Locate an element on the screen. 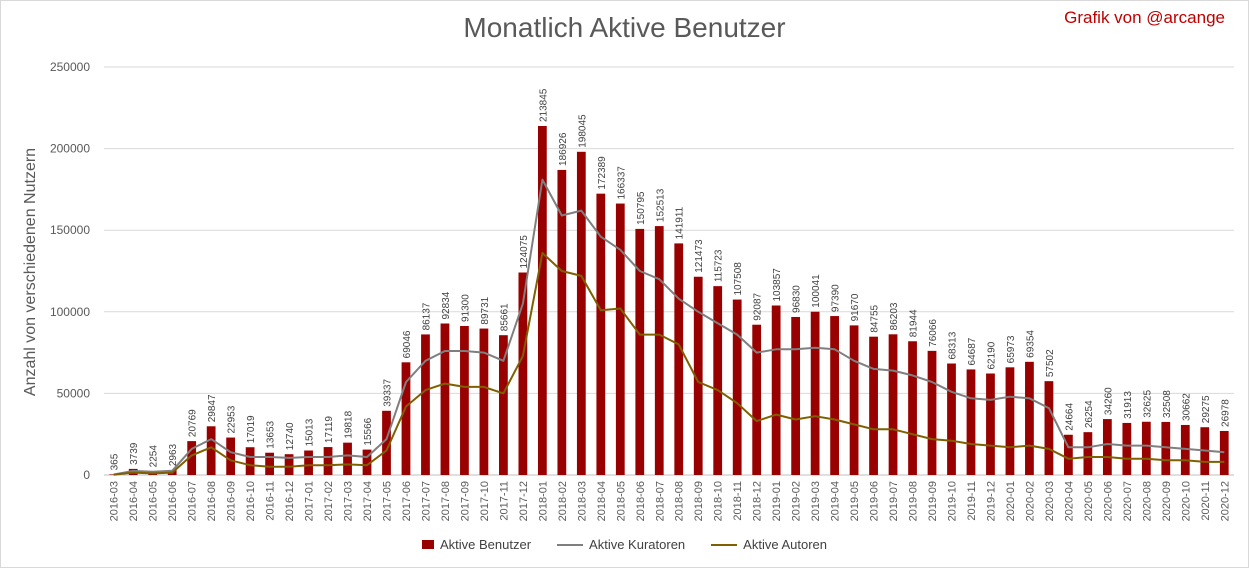 Image resolution: width=1249 pixels, height=568 pixels. legend-item-kuratoren: Aktive Kuratoren is located at coordinates (621, 544).